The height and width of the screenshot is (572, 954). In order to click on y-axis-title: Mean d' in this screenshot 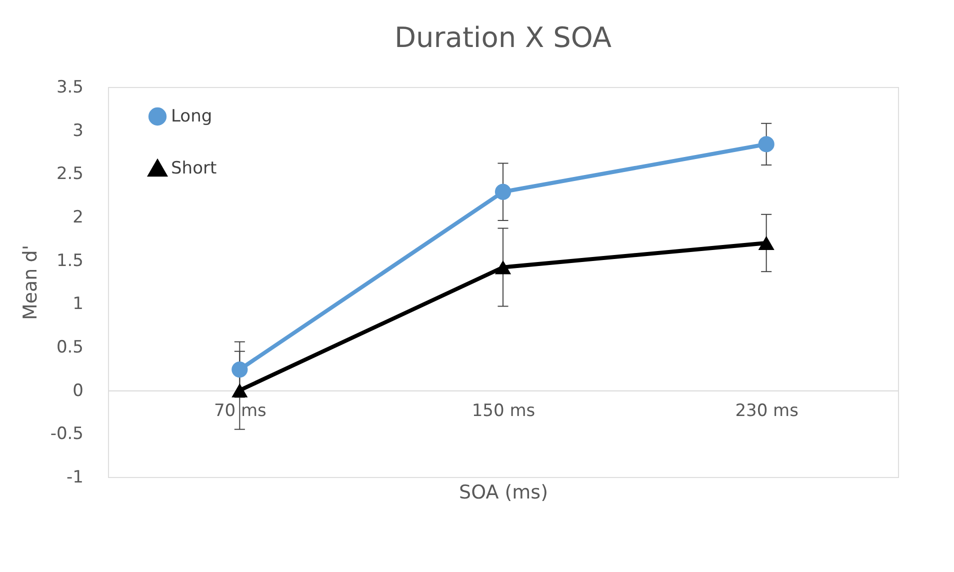, I will do `click(30, 282)`.